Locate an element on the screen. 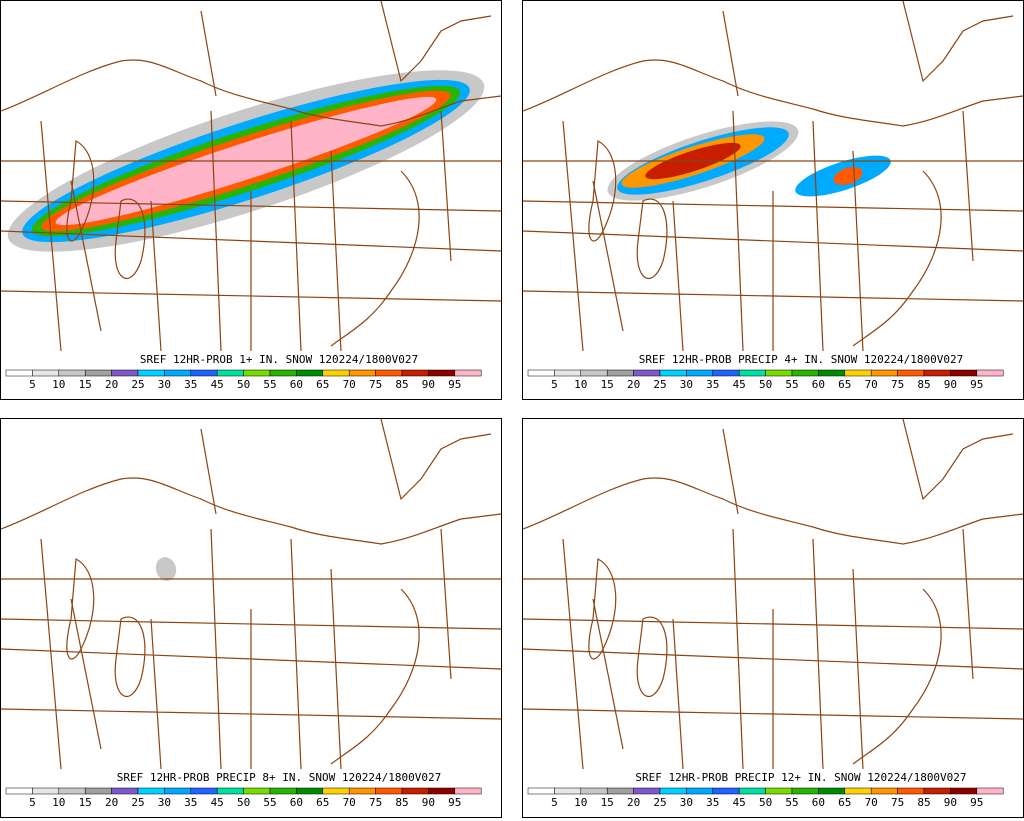 The height and width of the screenshot is (821, 1024). colorbar-label: 50 is located at coordinates (765, 802).